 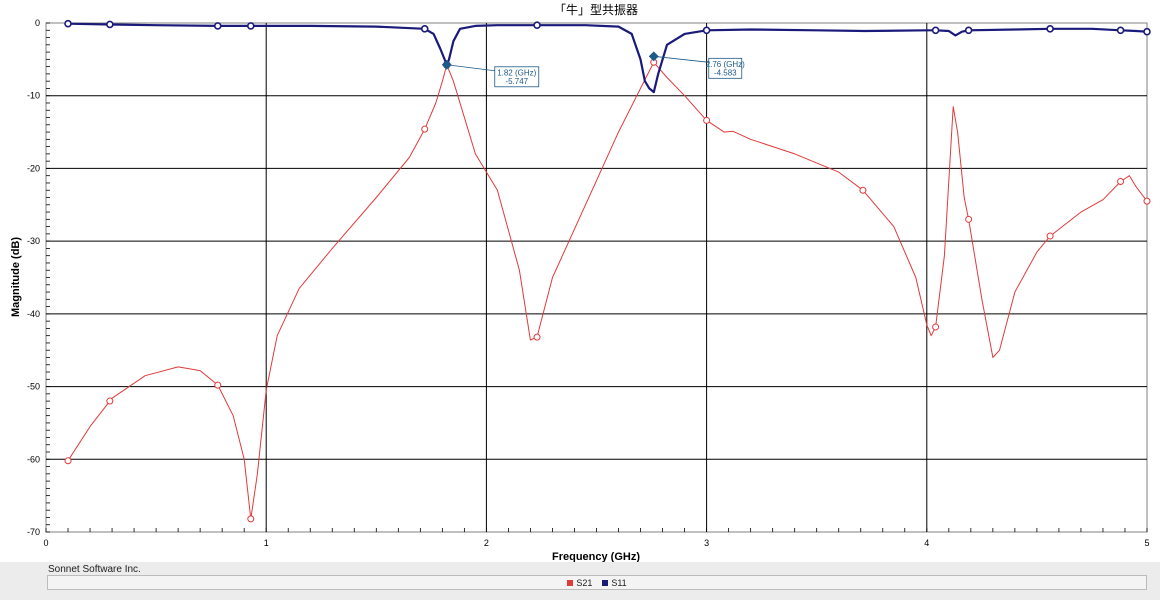 I want to click on legend-item-s11: S11, so click(x=614, y=582).